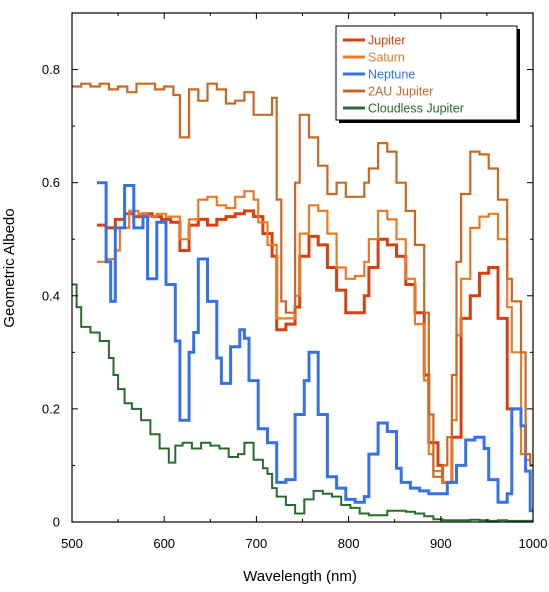  Describe the element at coordinates (51, 295) in the screenshot. I see `y-tick-label: 0.4` at that location.